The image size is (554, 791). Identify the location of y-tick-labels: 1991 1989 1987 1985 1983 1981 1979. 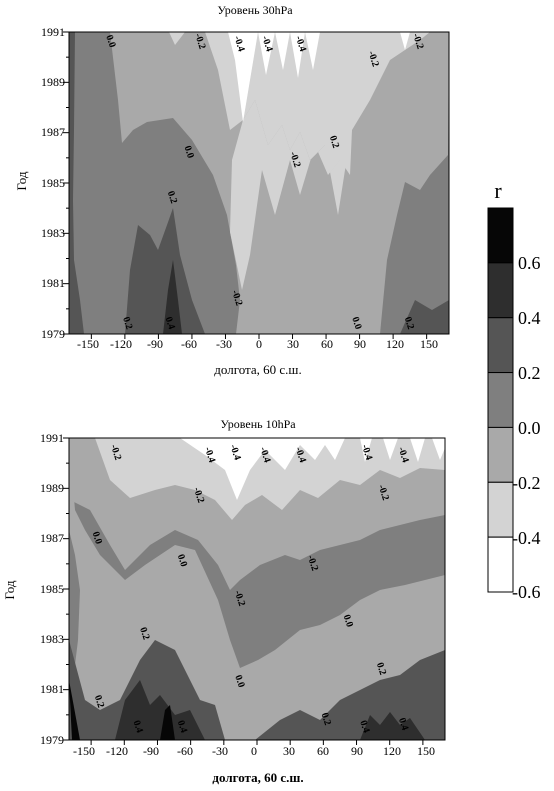
(53, 183).